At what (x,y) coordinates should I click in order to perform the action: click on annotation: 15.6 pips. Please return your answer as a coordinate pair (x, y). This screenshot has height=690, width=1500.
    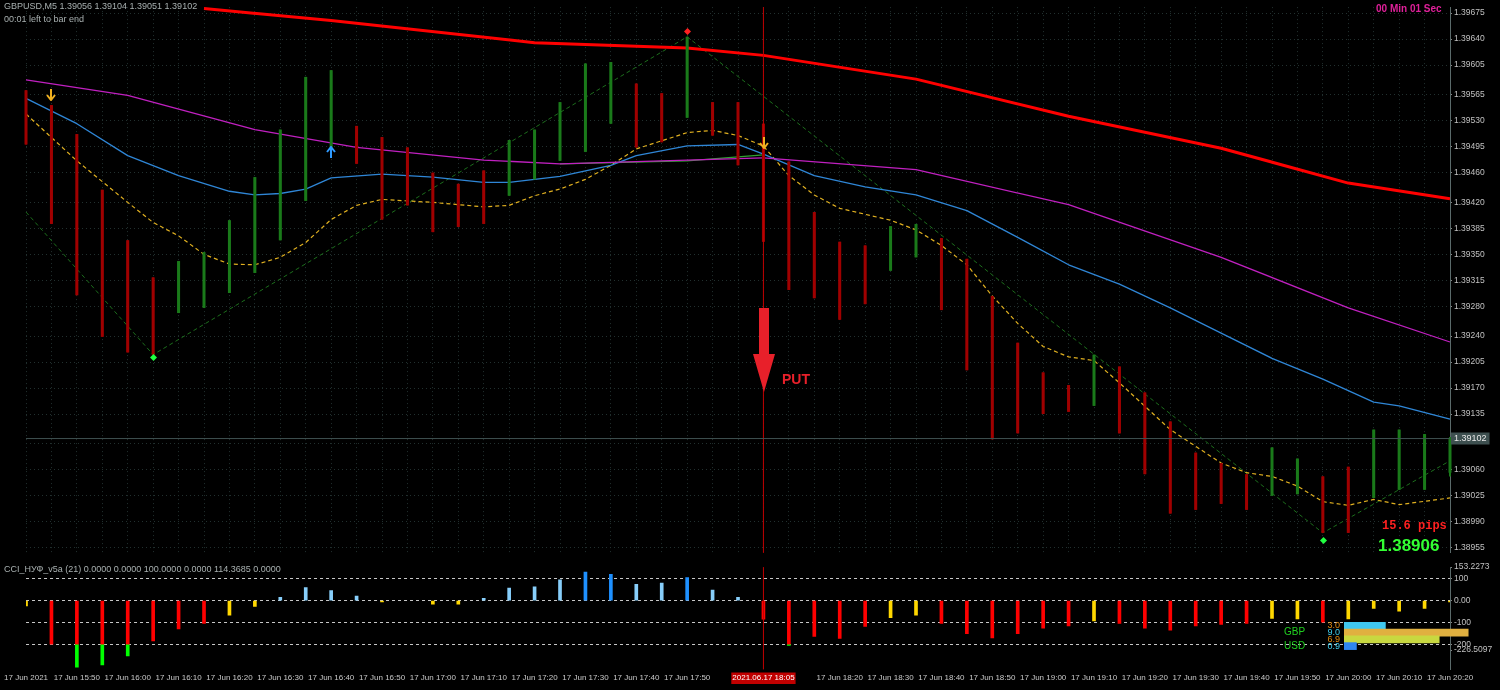
    Looking at the image, I should click on (1414, 526).